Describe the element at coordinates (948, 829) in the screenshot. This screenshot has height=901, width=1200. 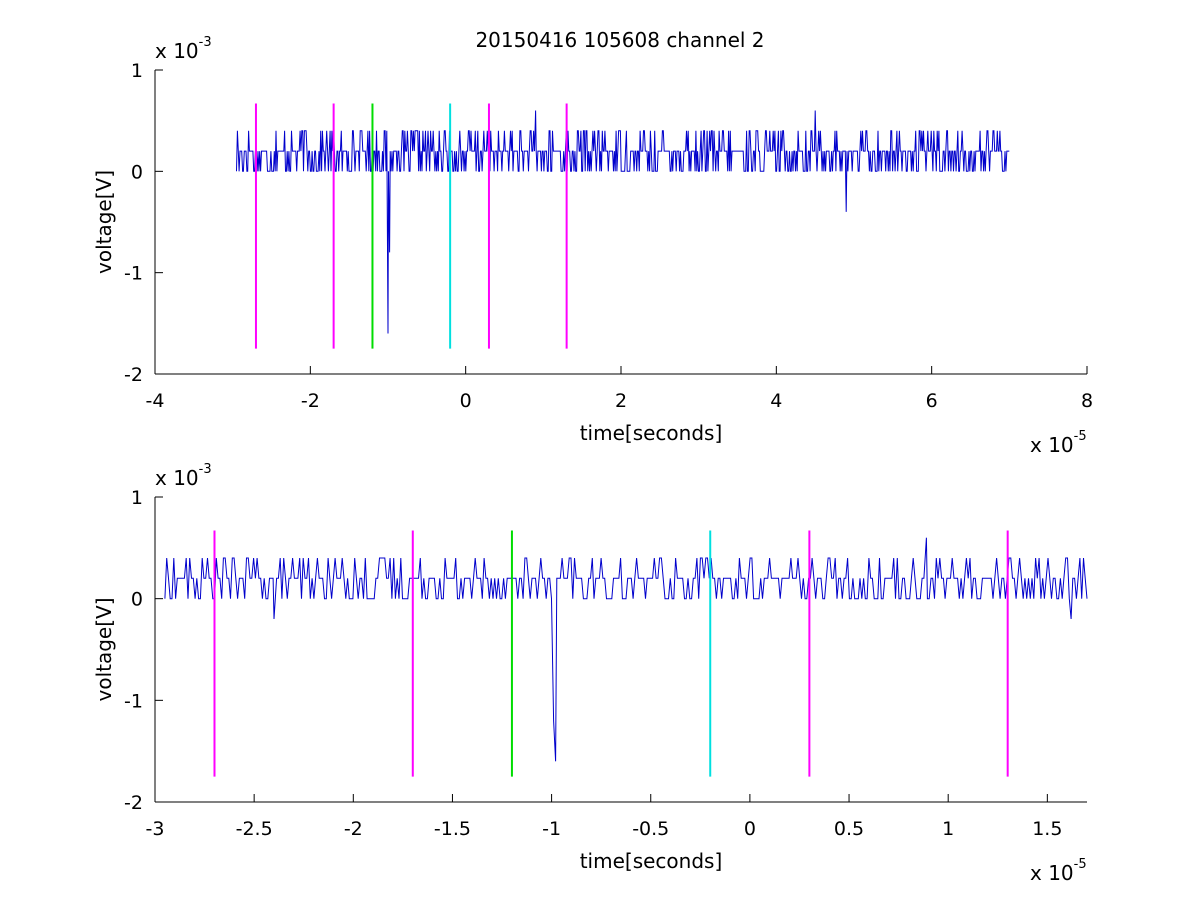
I see `x-tick-label: 1` at that location.